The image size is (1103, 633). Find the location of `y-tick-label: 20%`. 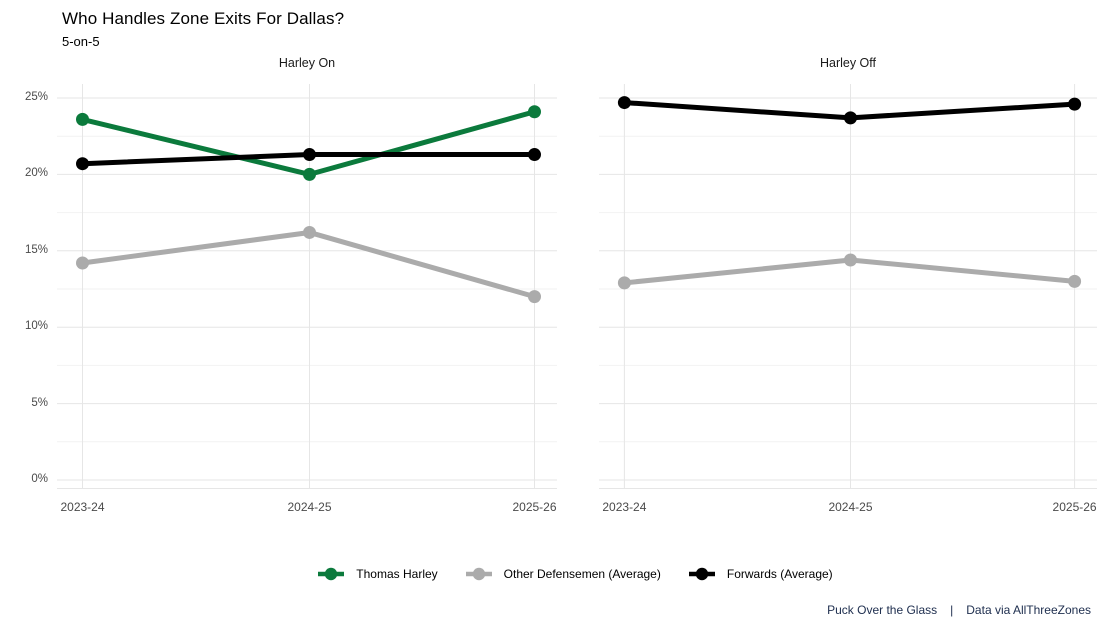

y-tick-label: 20% is located at coordinates (36, 173).